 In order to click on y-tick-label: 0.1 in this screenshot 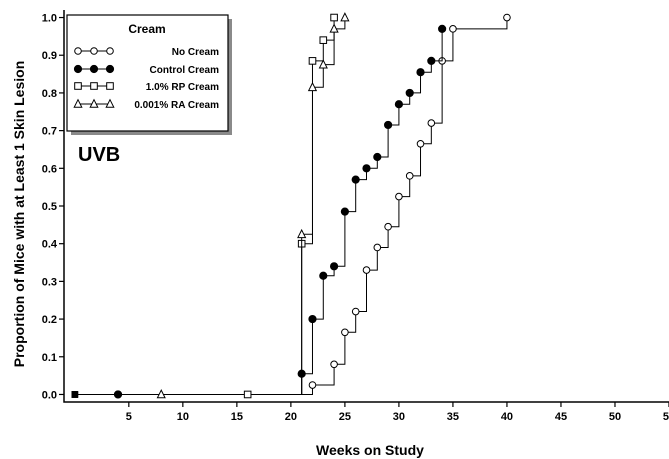, I will do `click(49, 358)`.